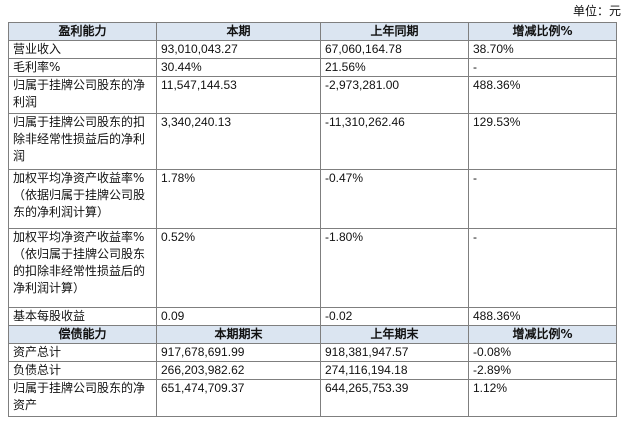 The width and height of the screenshot is (630, 448). I want to click on table-row: 毛利率% 30.44% 21.56% -, so click(312, 67).